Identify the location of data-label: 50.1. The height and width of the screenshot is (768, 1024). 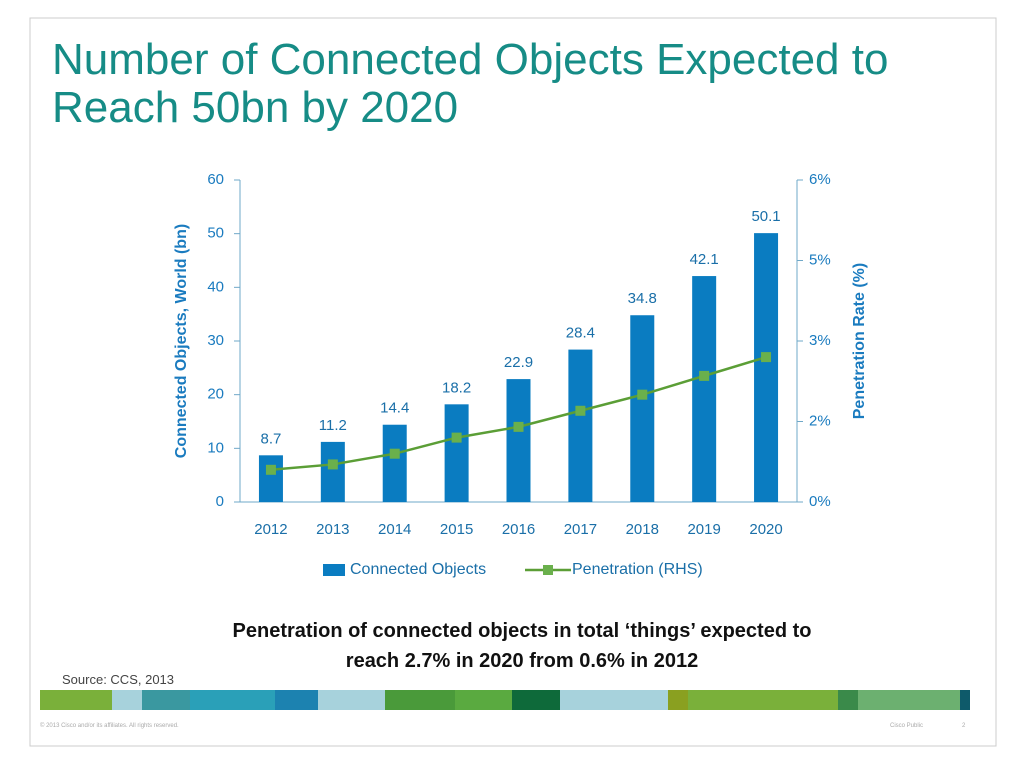
(765, 216).